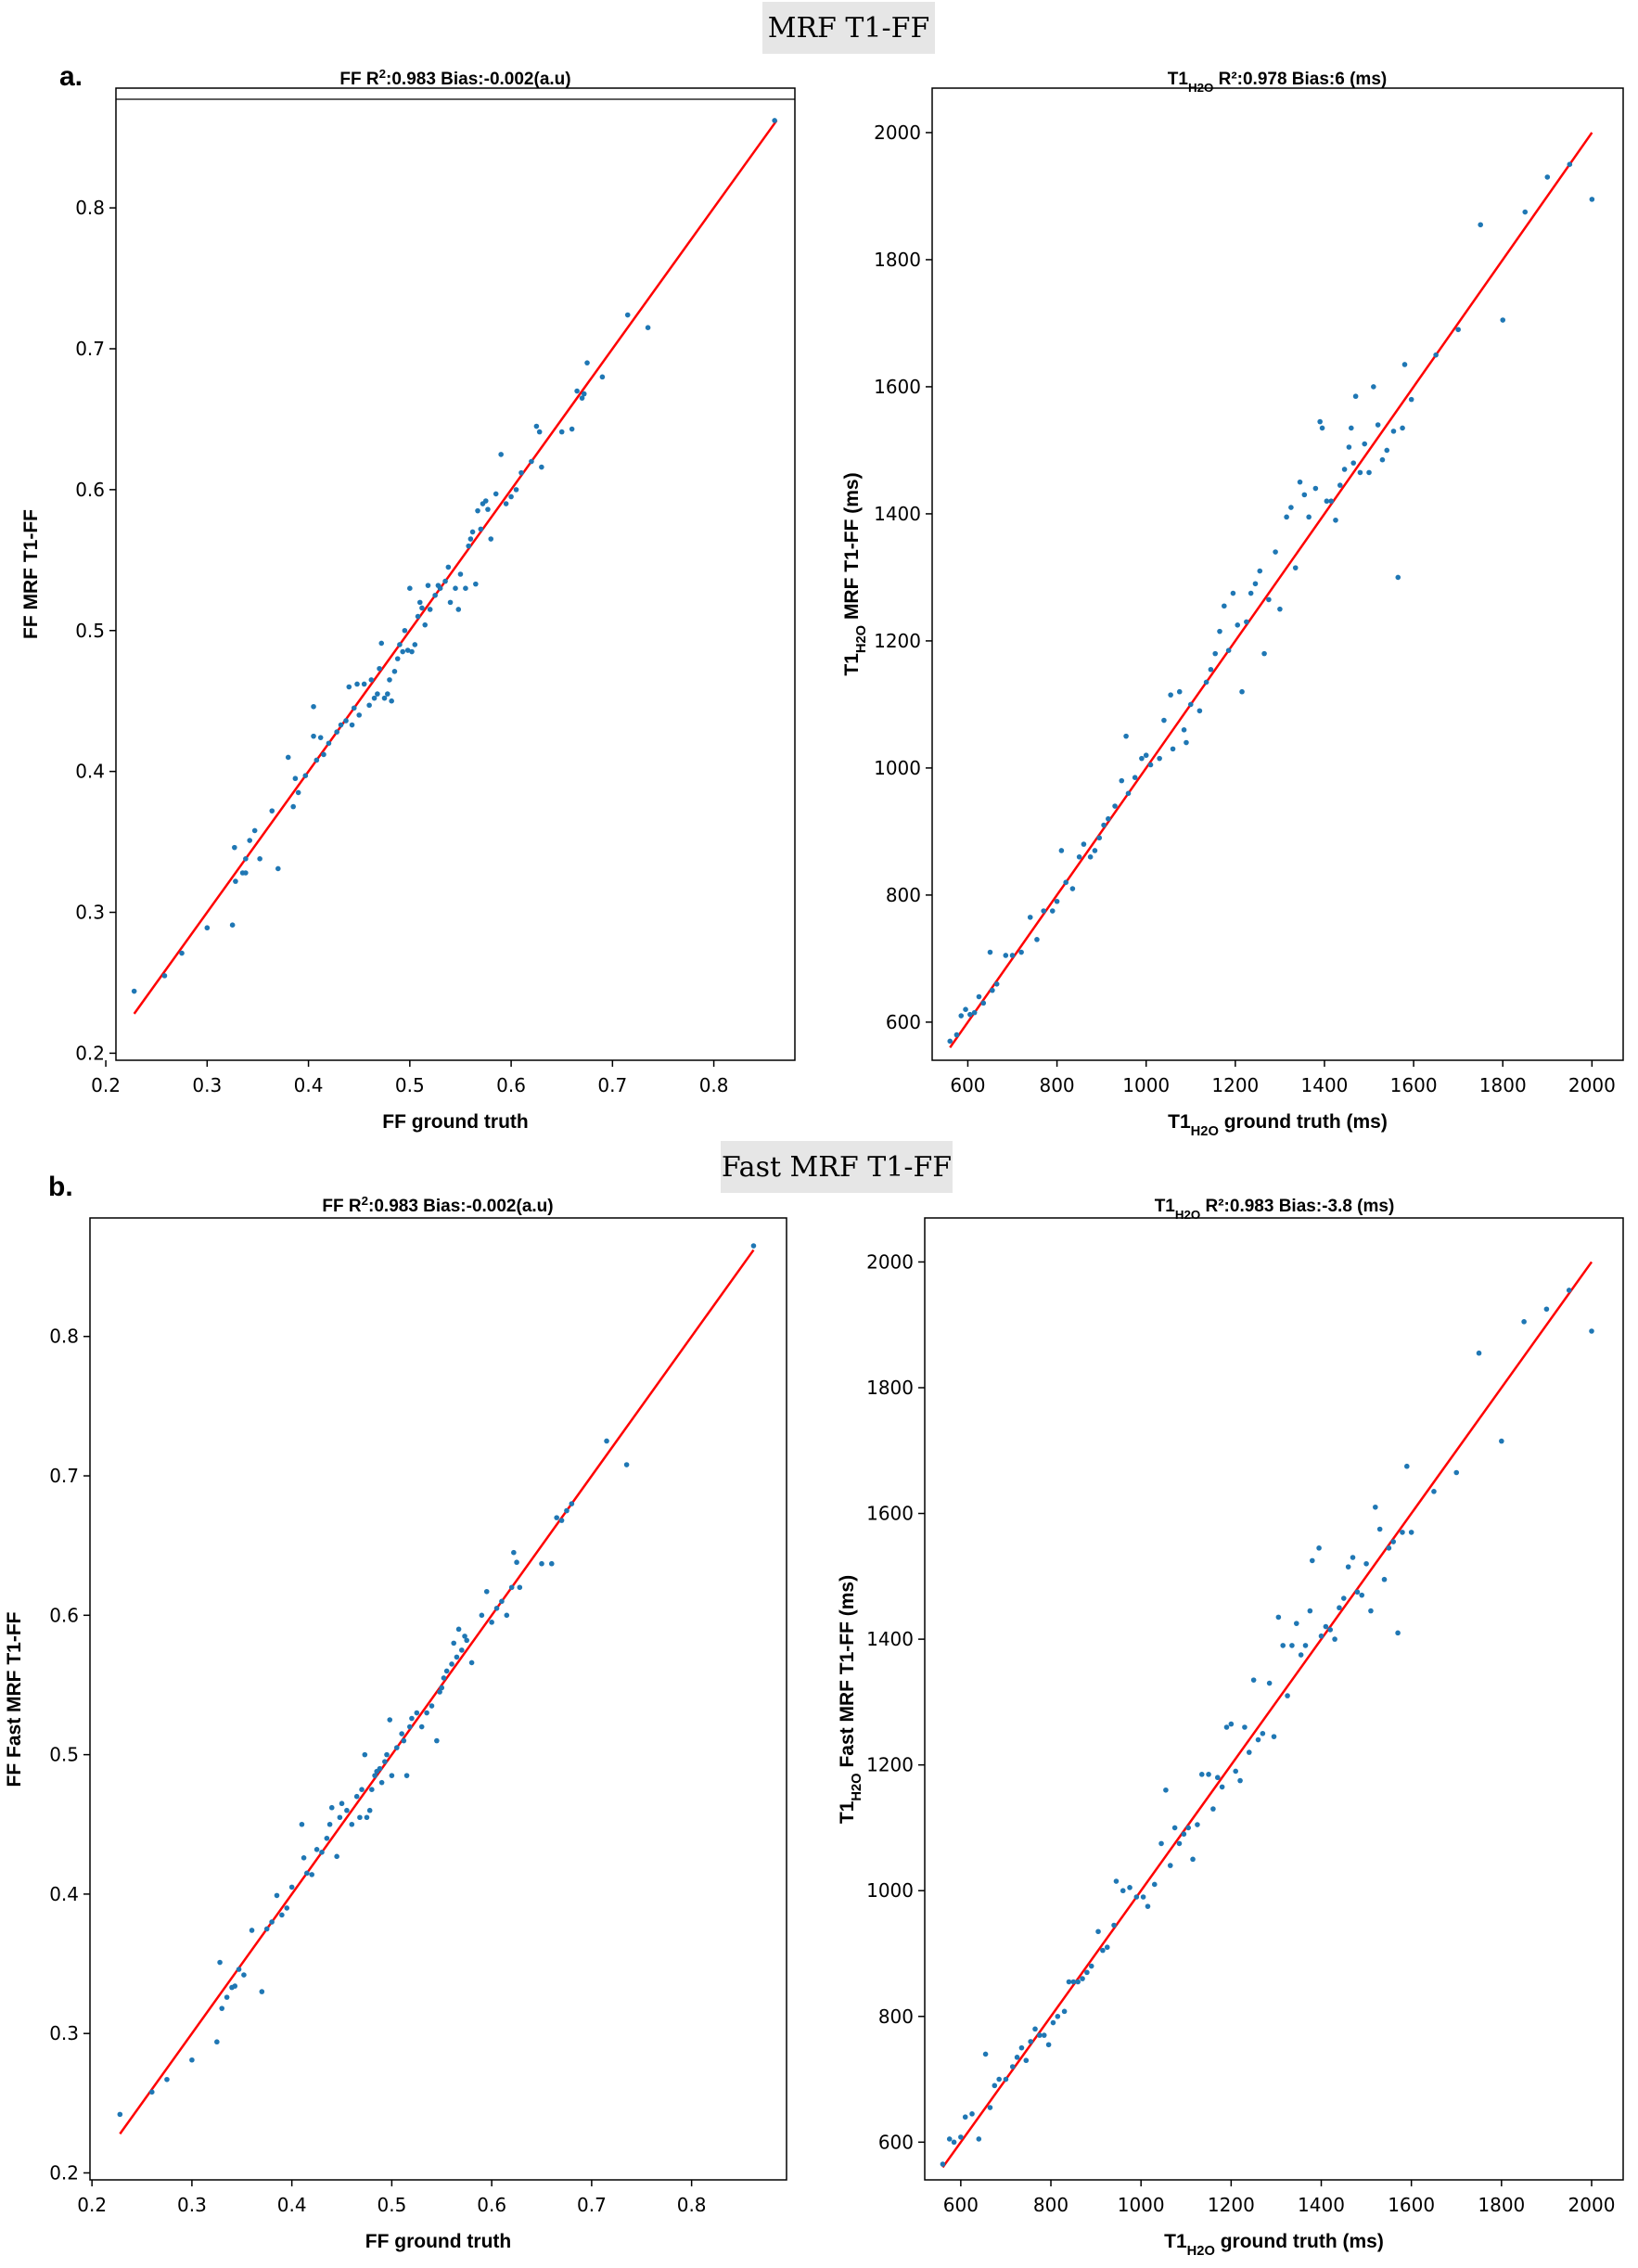 This screenshot has width=1638, height=2268. I want to click on x-tick-label: 0.2, so click(106, 1085).